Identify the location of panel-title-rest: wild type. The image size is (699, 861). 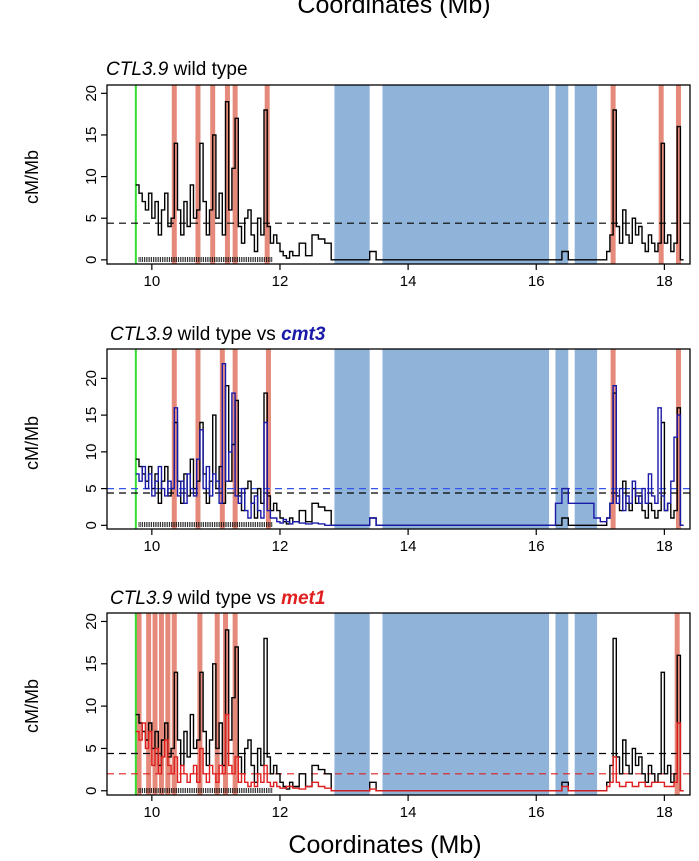
(207, 69).